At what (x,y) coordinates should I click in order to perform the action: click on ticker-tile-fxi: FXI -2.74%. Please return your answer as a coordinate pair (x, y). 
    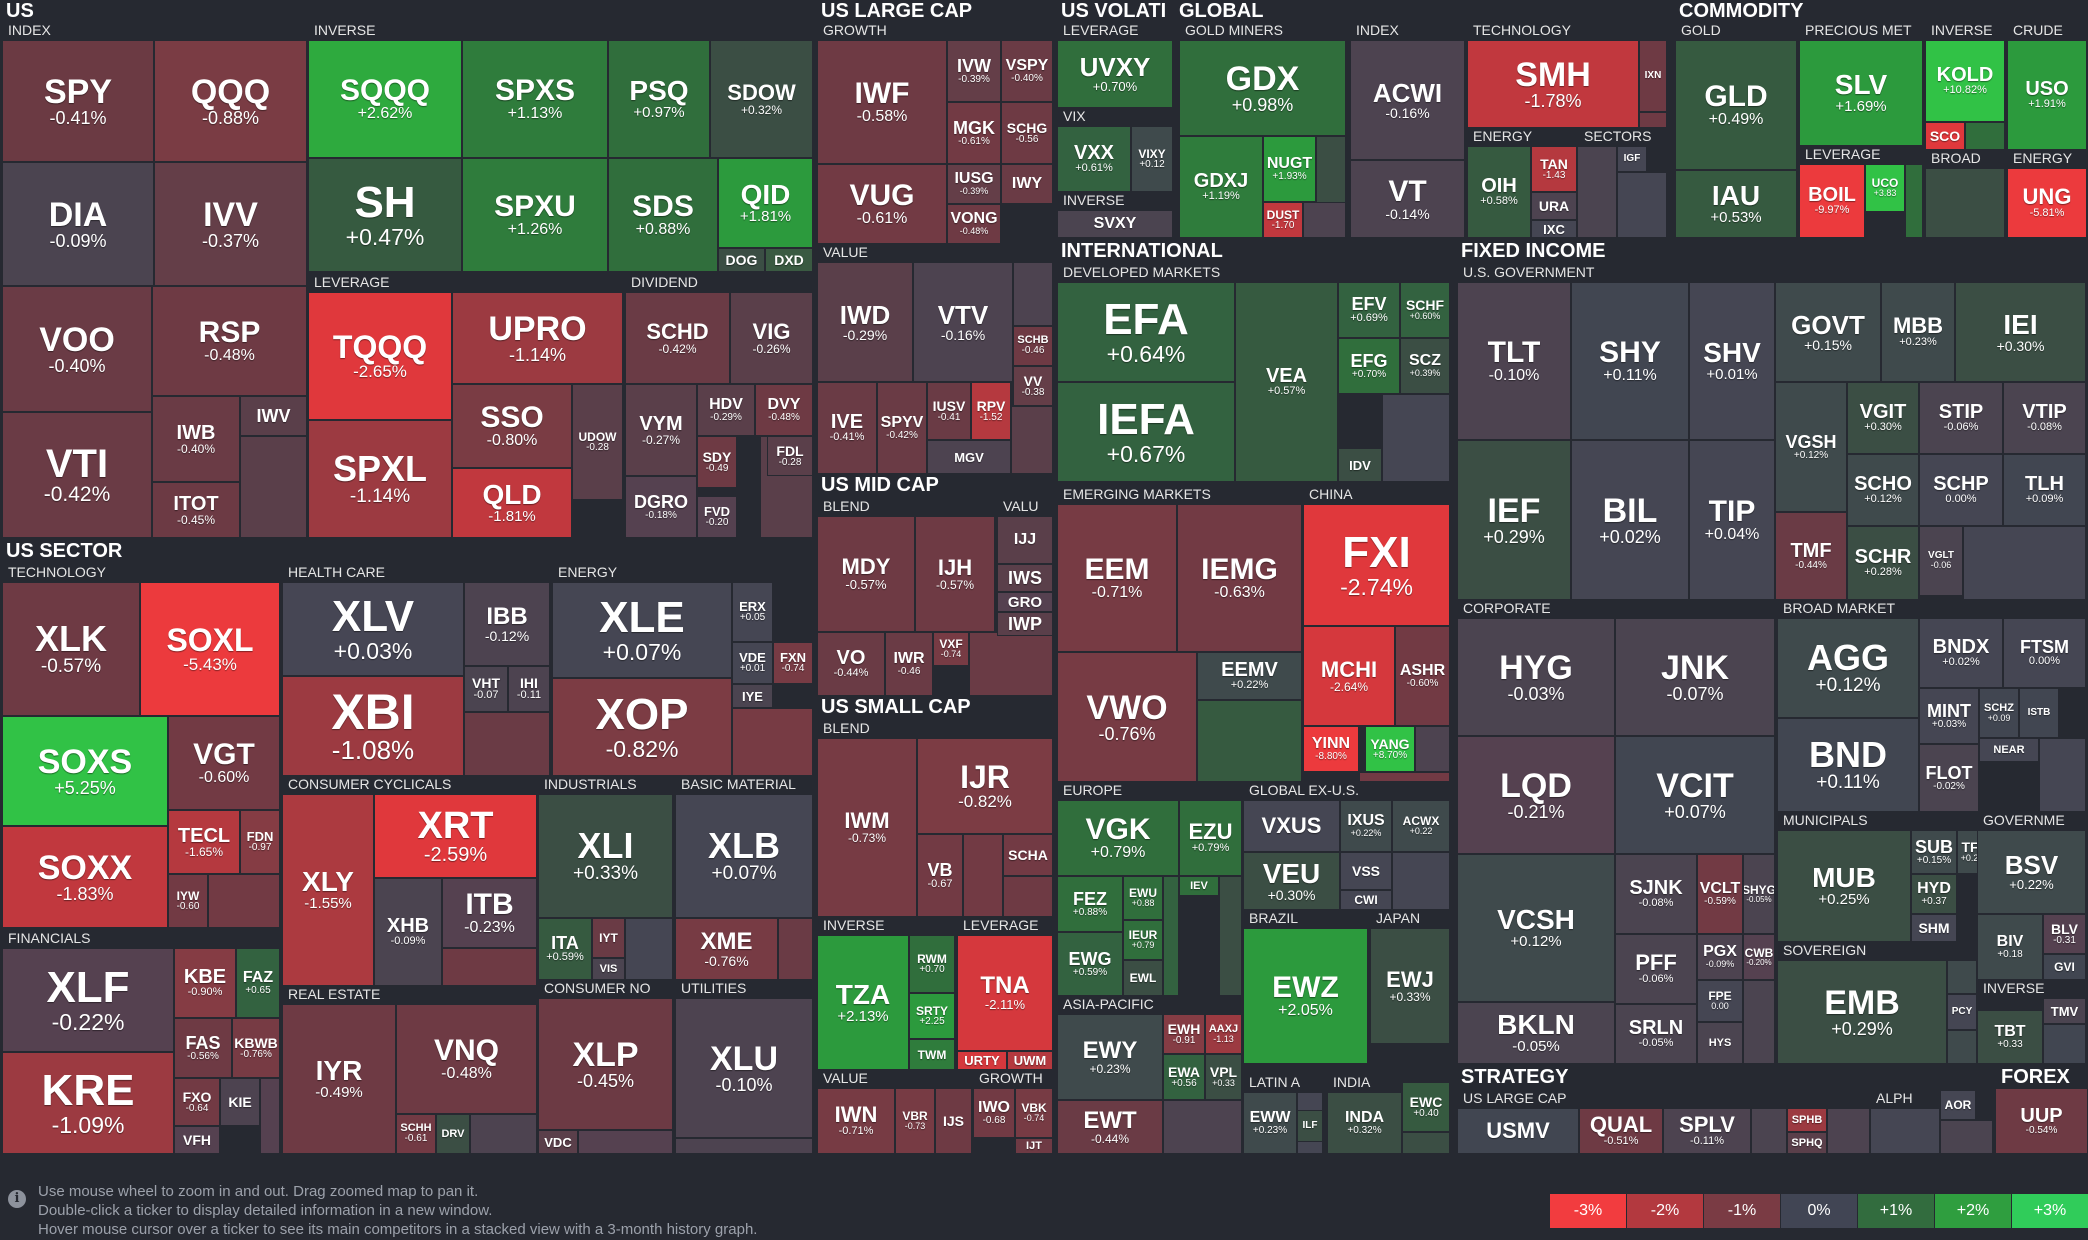
    Looking at the image, I should click on (1376, 565).